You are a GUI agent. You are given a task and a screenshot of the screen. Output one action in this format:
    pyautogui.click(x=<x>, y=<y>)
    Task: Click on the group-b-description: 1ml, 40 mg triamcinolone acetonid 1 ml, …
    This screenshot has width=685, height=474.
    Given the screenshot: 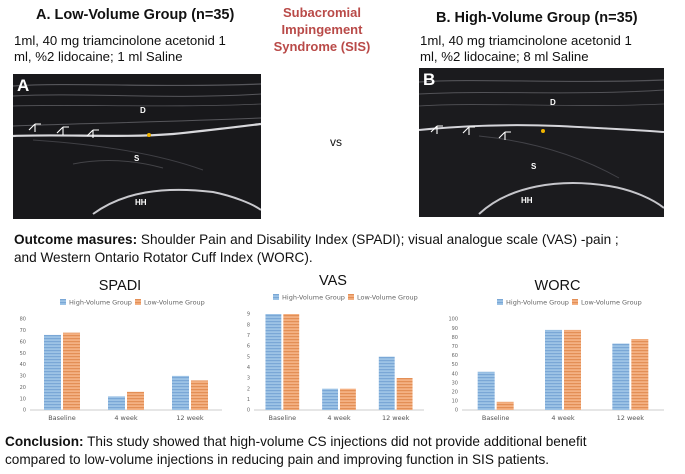 What is the action you would take?
    pyautogui.click(x=526, y=49)
    